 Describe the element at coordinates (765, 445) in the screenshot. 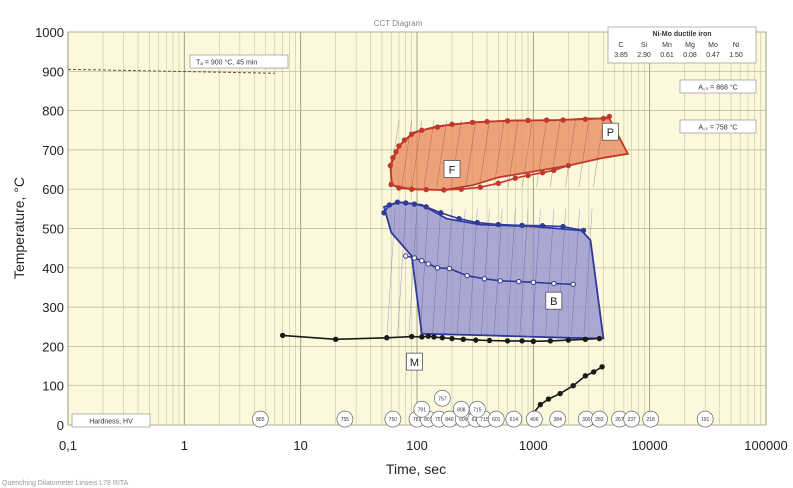

I see `x-tick-label: 100000` at that location.